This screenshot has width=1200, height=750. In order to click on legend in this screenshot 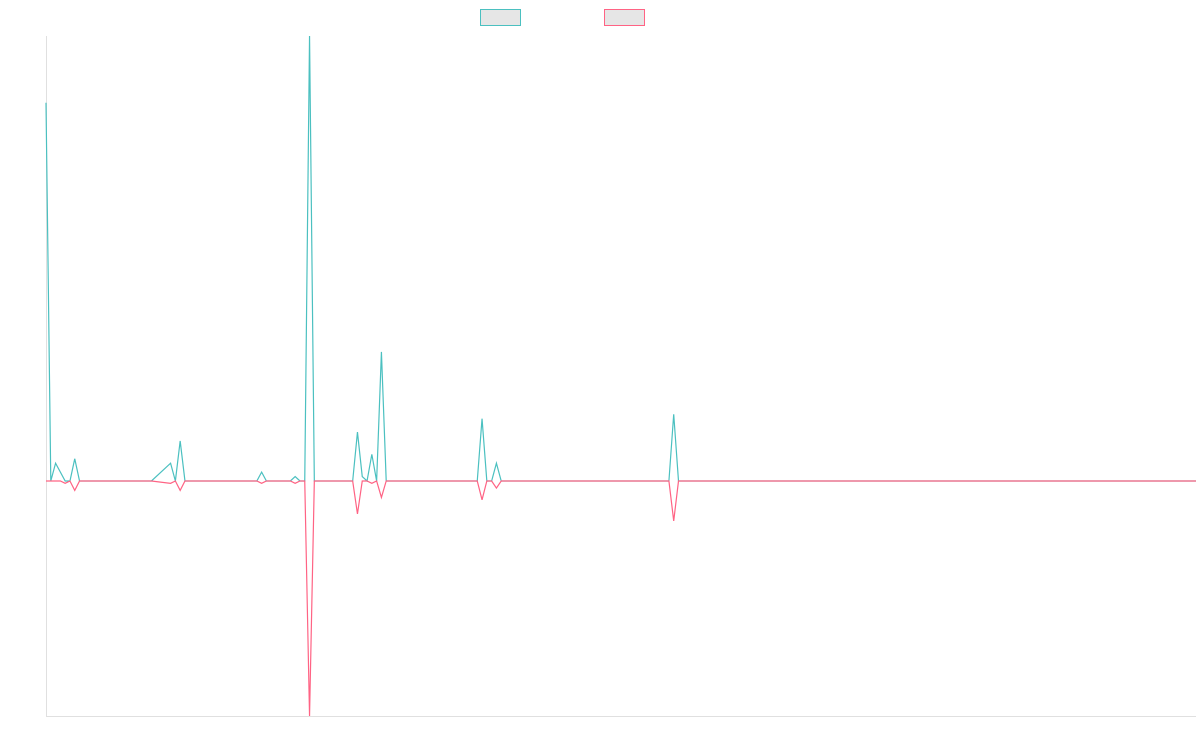, I will do `click(562, 17)`.